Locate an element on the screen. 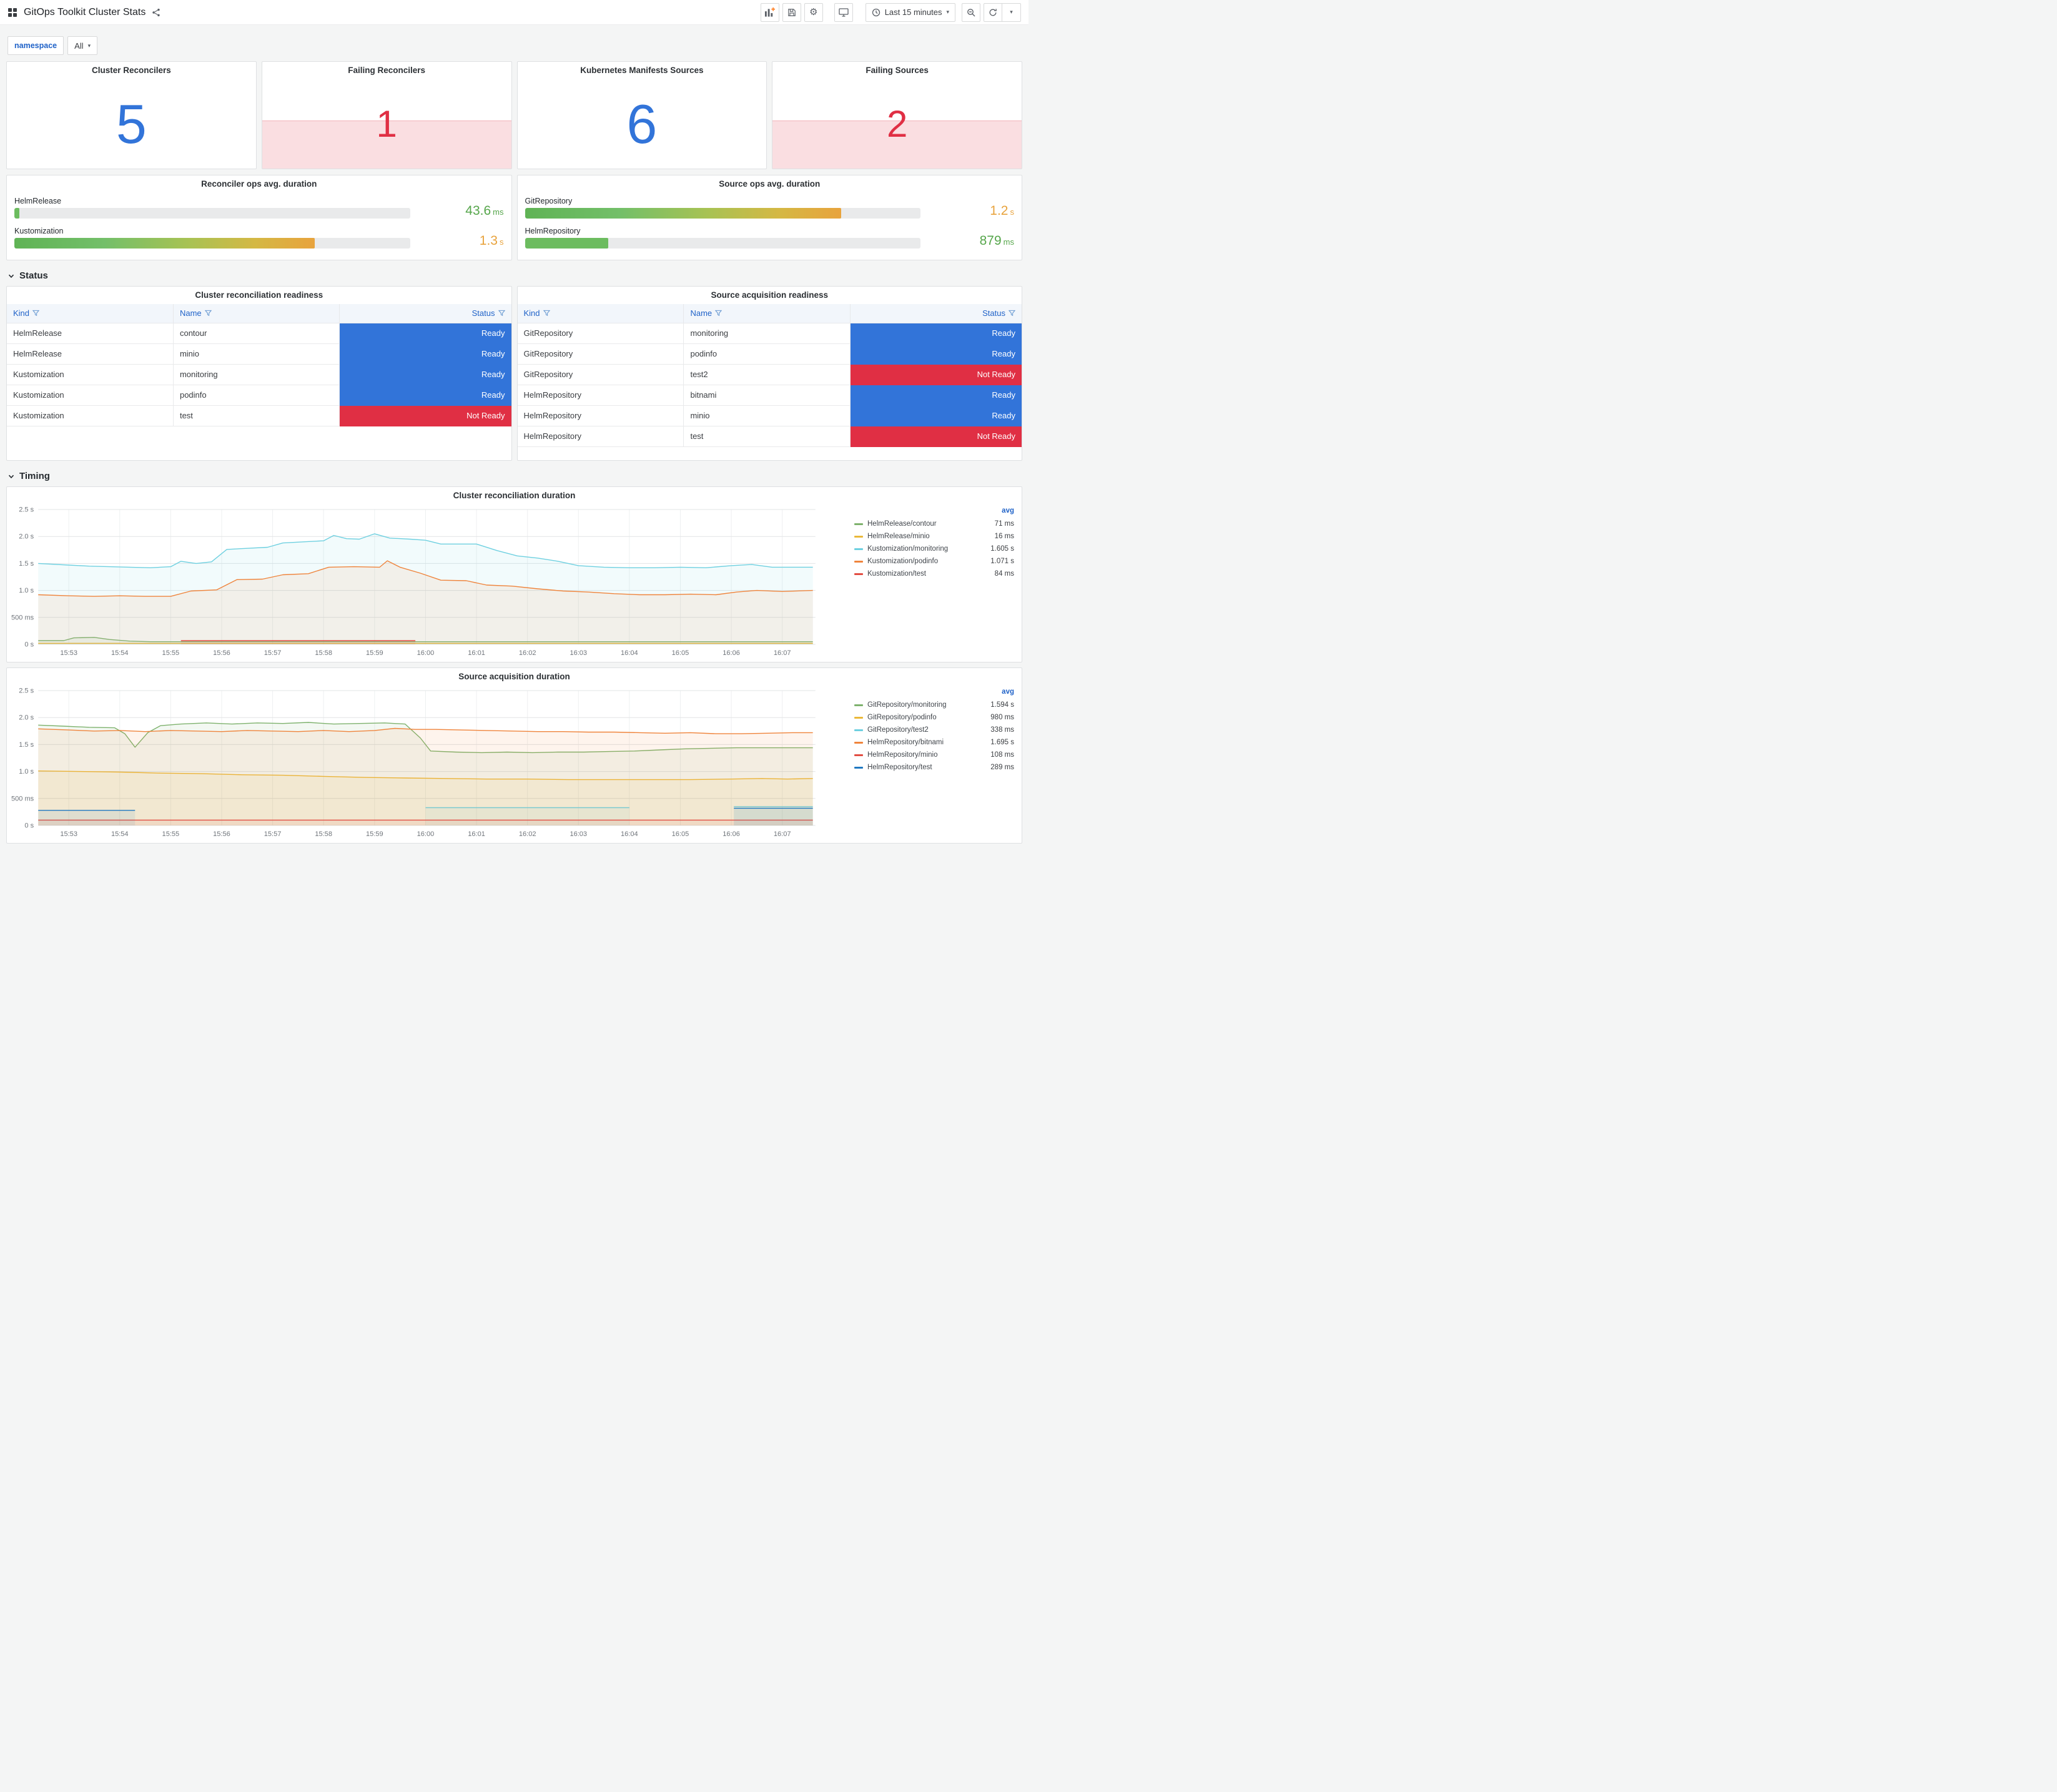 This screenshot has height=1792, width=2057. time-range-label: Last 15 minutes is located at coordinates (913, 12).